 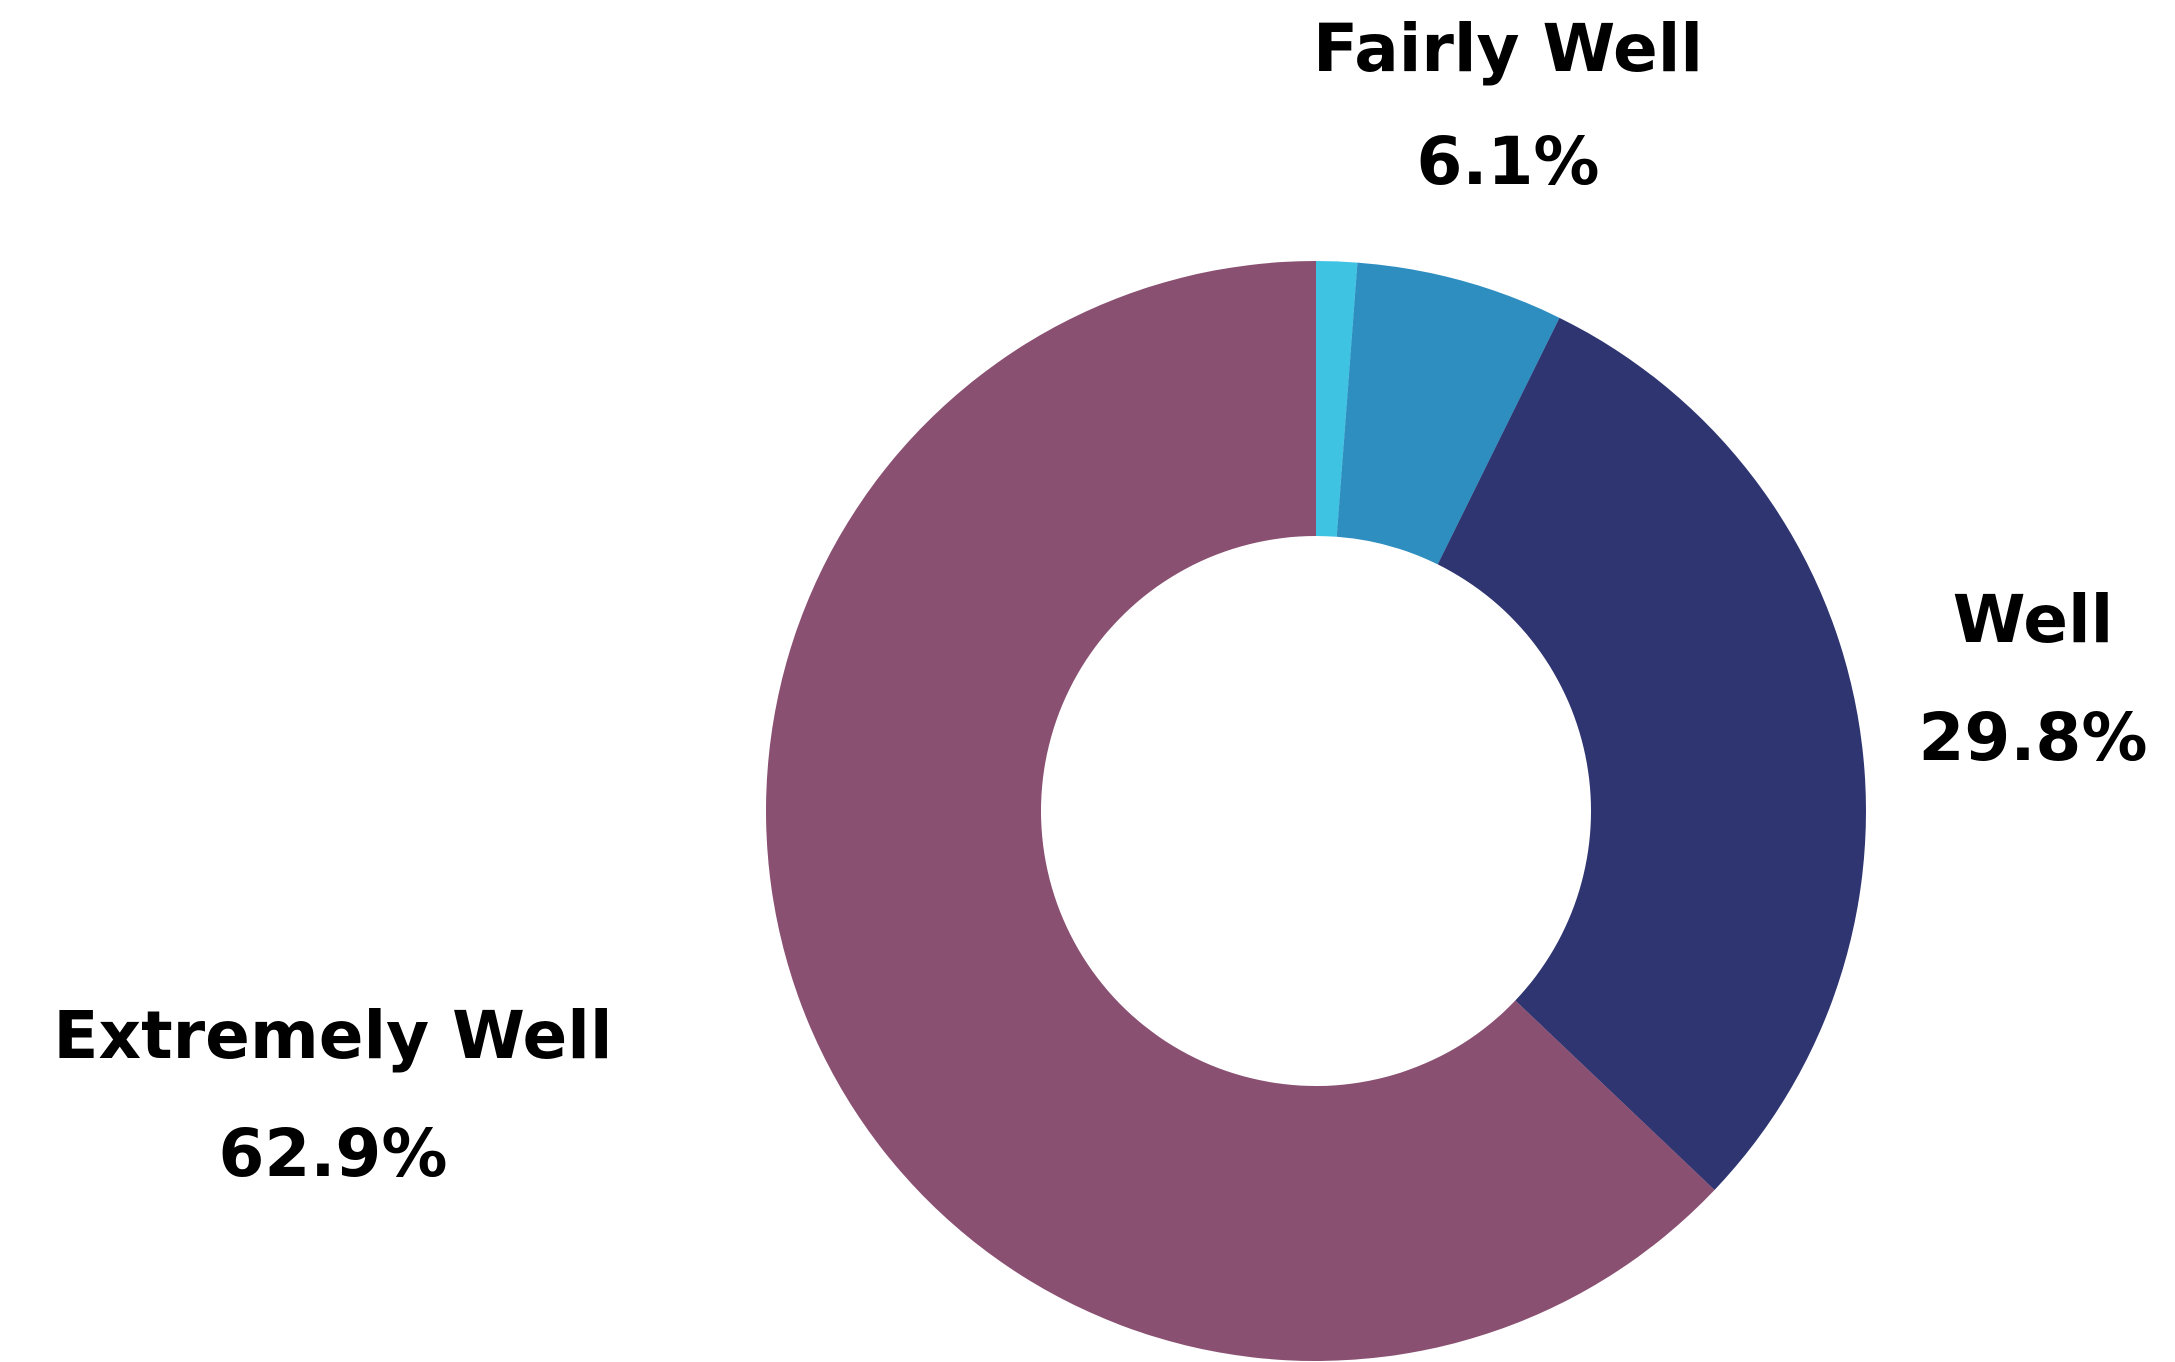 I want to click on slice-label: Extremely Well, so click(x=332, y=1035).